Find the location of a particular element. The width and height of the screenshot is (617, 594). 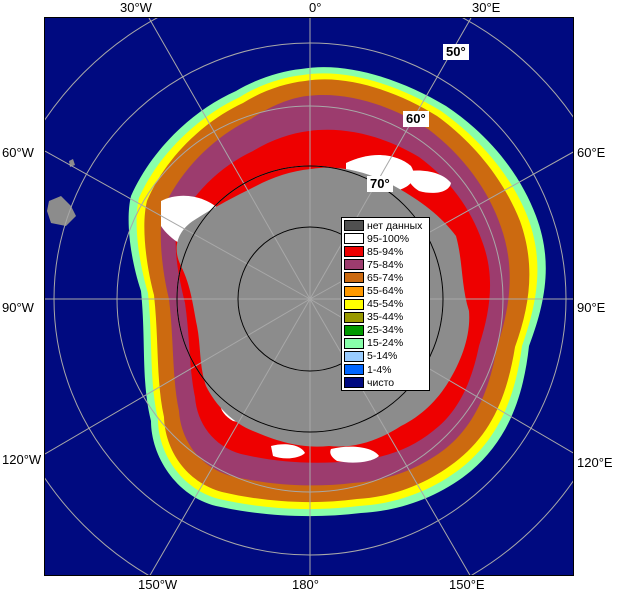

legend-item: 45-54% is located at coordinates (385, 304).